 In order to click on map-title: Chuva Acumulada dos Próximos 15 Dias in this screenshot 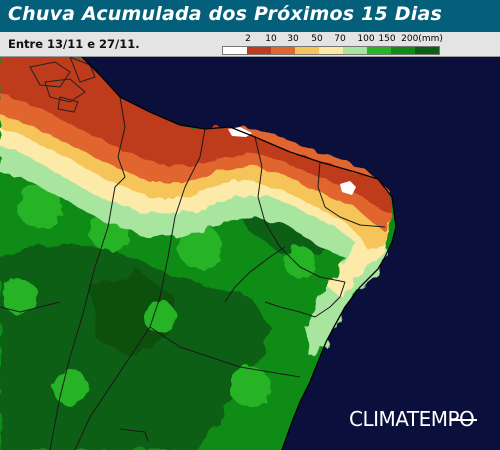, I will do `click(225, 14)`.